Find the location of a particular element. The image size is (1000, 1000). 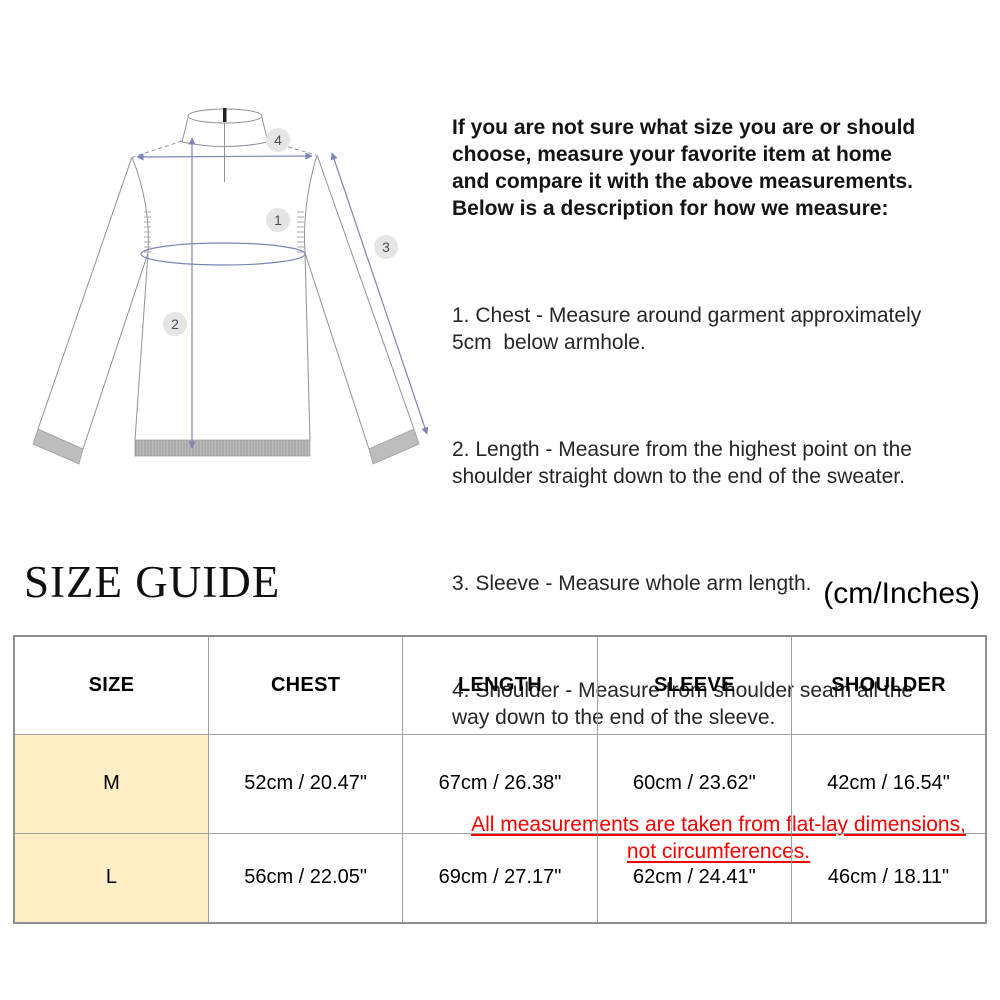

left-sleeve-inner is located at coordinates (115, 351).